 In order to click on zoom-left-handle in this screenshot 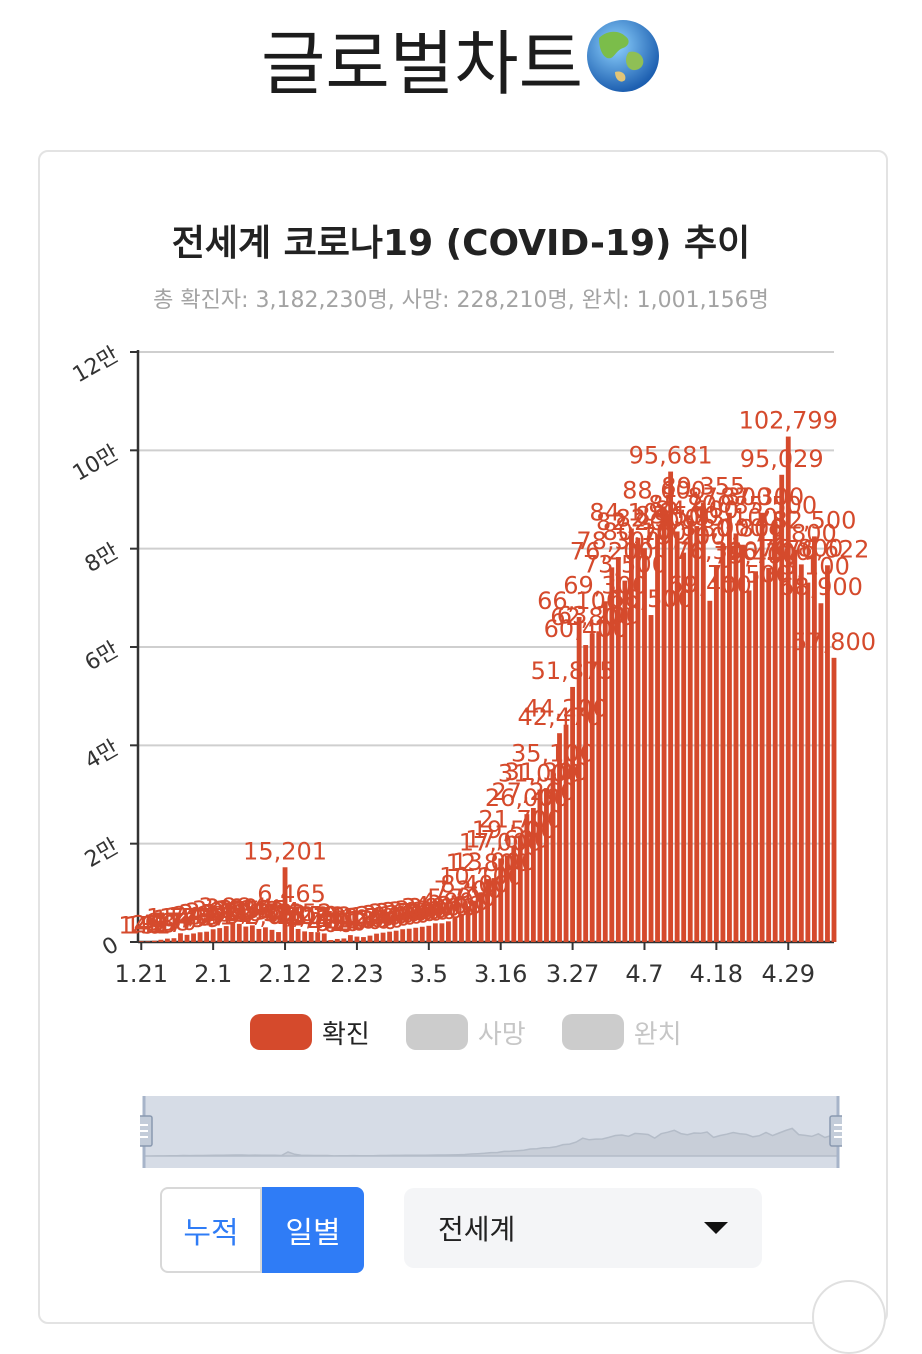, I will do `click(146, 1131)`.